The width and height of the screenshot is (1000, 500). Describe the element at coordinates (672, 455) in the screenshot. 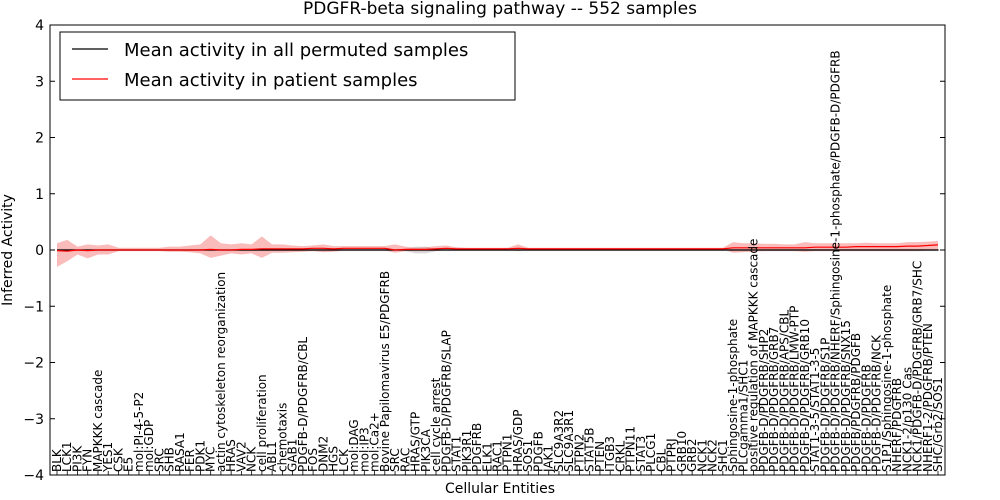

I see `x-tick-label: PTPRJ` at that location.